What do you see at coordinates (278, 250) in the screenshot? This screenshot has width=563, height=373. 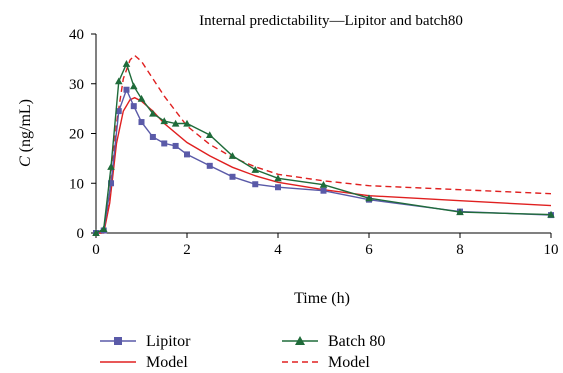 I see `x-tick-label: 4` at bounding box center [278, 250].